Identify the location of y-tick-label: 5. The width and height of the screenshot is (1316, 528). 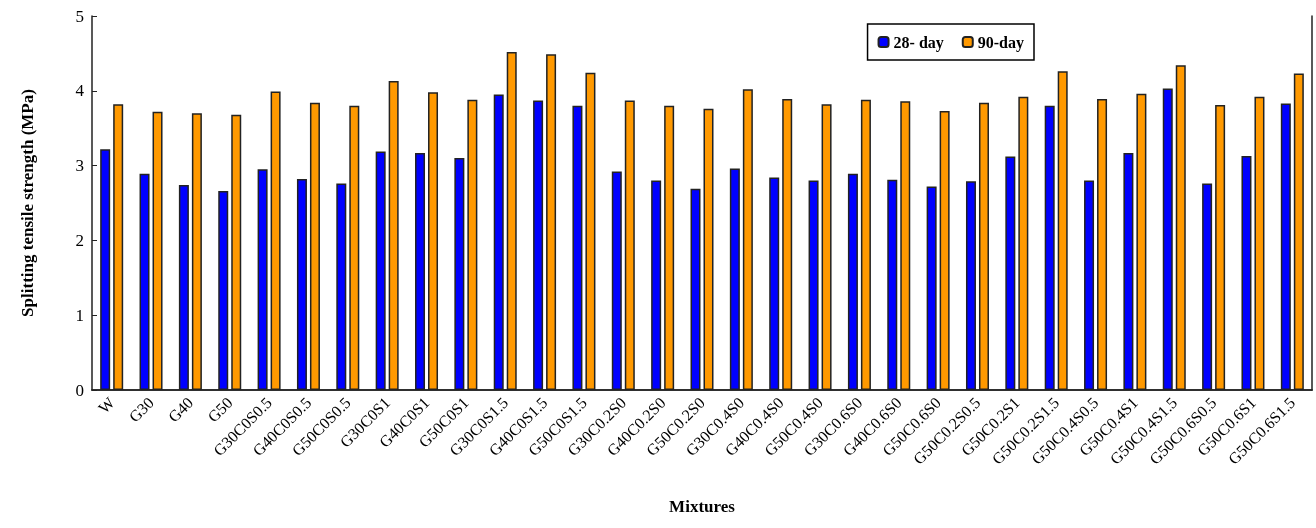
(79, 16).